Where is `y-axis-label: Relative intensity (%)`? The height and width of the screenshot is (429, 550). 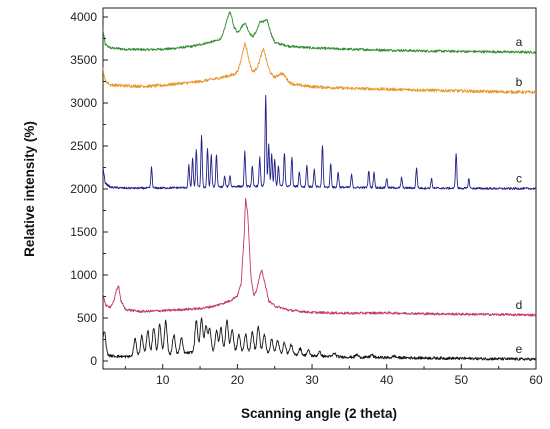 y-axis-label: Relative intensity (%) is located at coordinates (29, 189).